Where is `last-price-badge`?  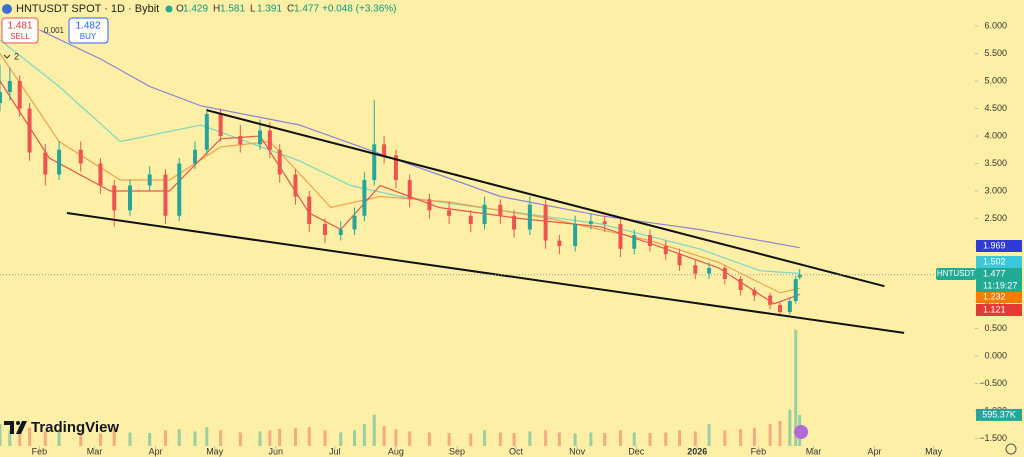 last-price-badge is located at coordinates (999, 280).